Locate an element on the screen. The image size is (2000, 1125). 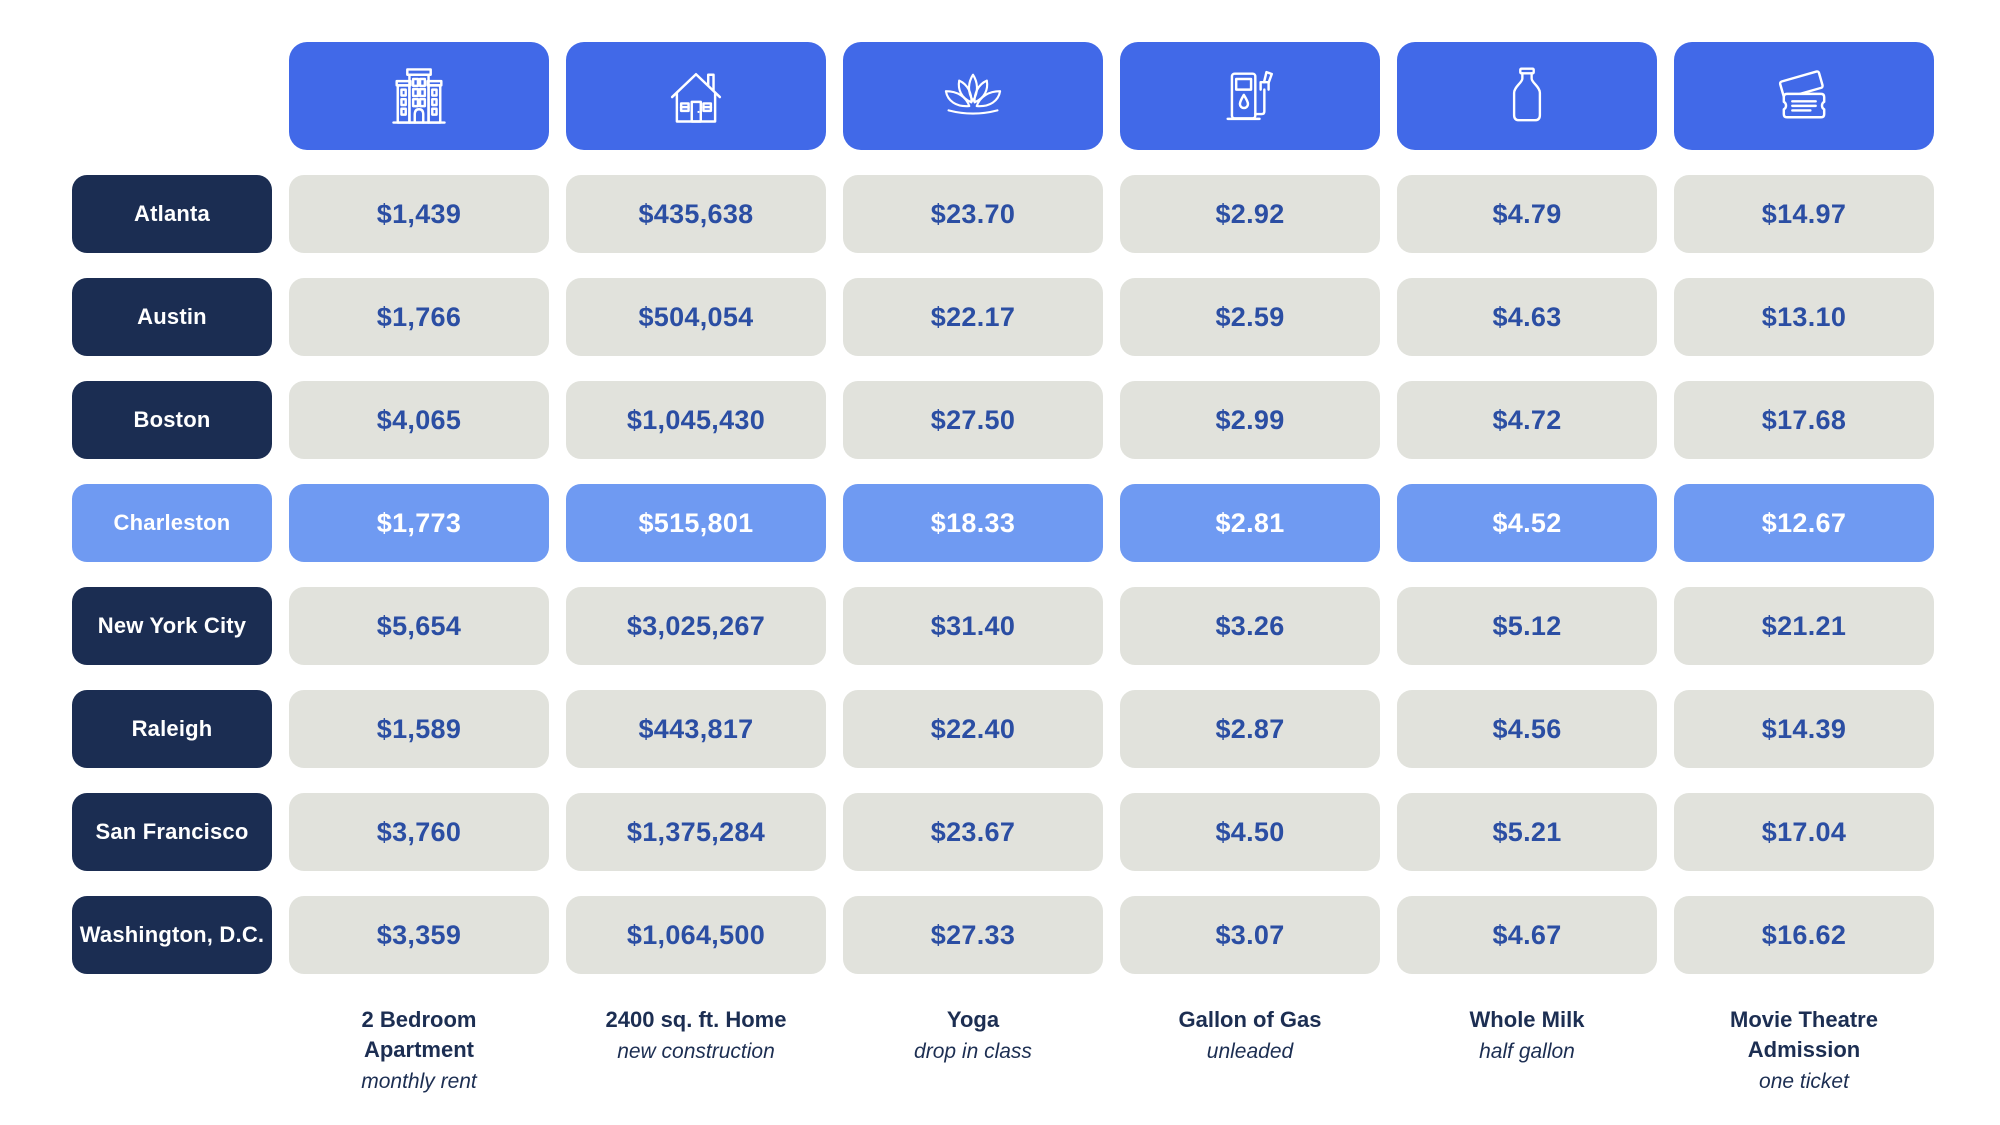
column-footnote-gas: Gallon of Gas unleaded is located at coordinates (1250, 1048).